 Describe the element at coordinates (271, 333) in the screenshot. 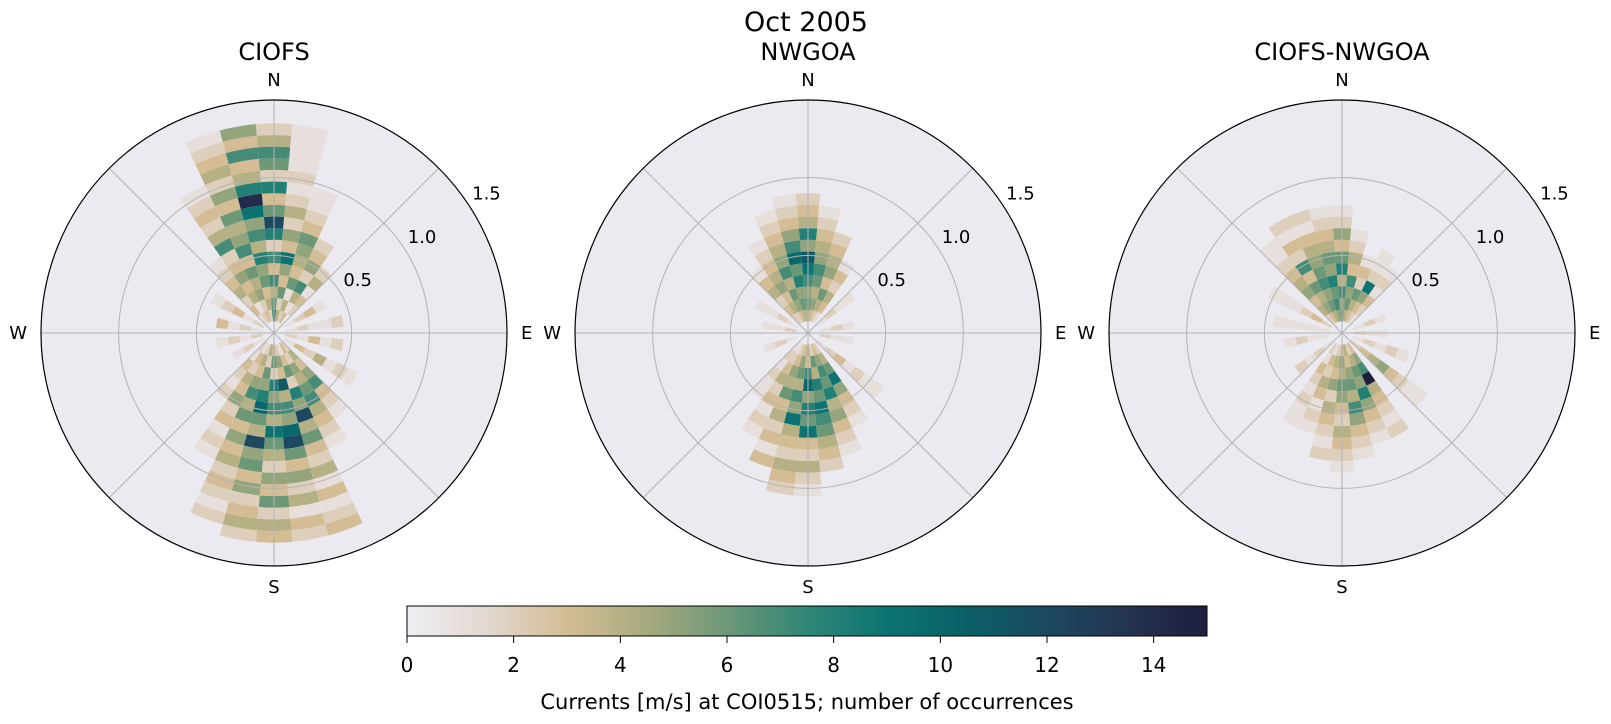

I see `histogram-cells` at that location.